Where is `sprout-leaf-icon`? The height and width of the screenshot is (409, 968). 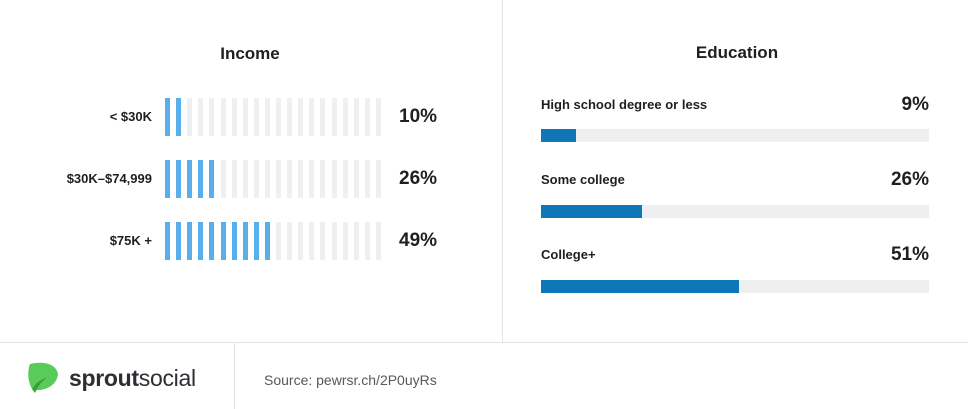
sprout-leaf-icon is located at coordinates (43, 377).